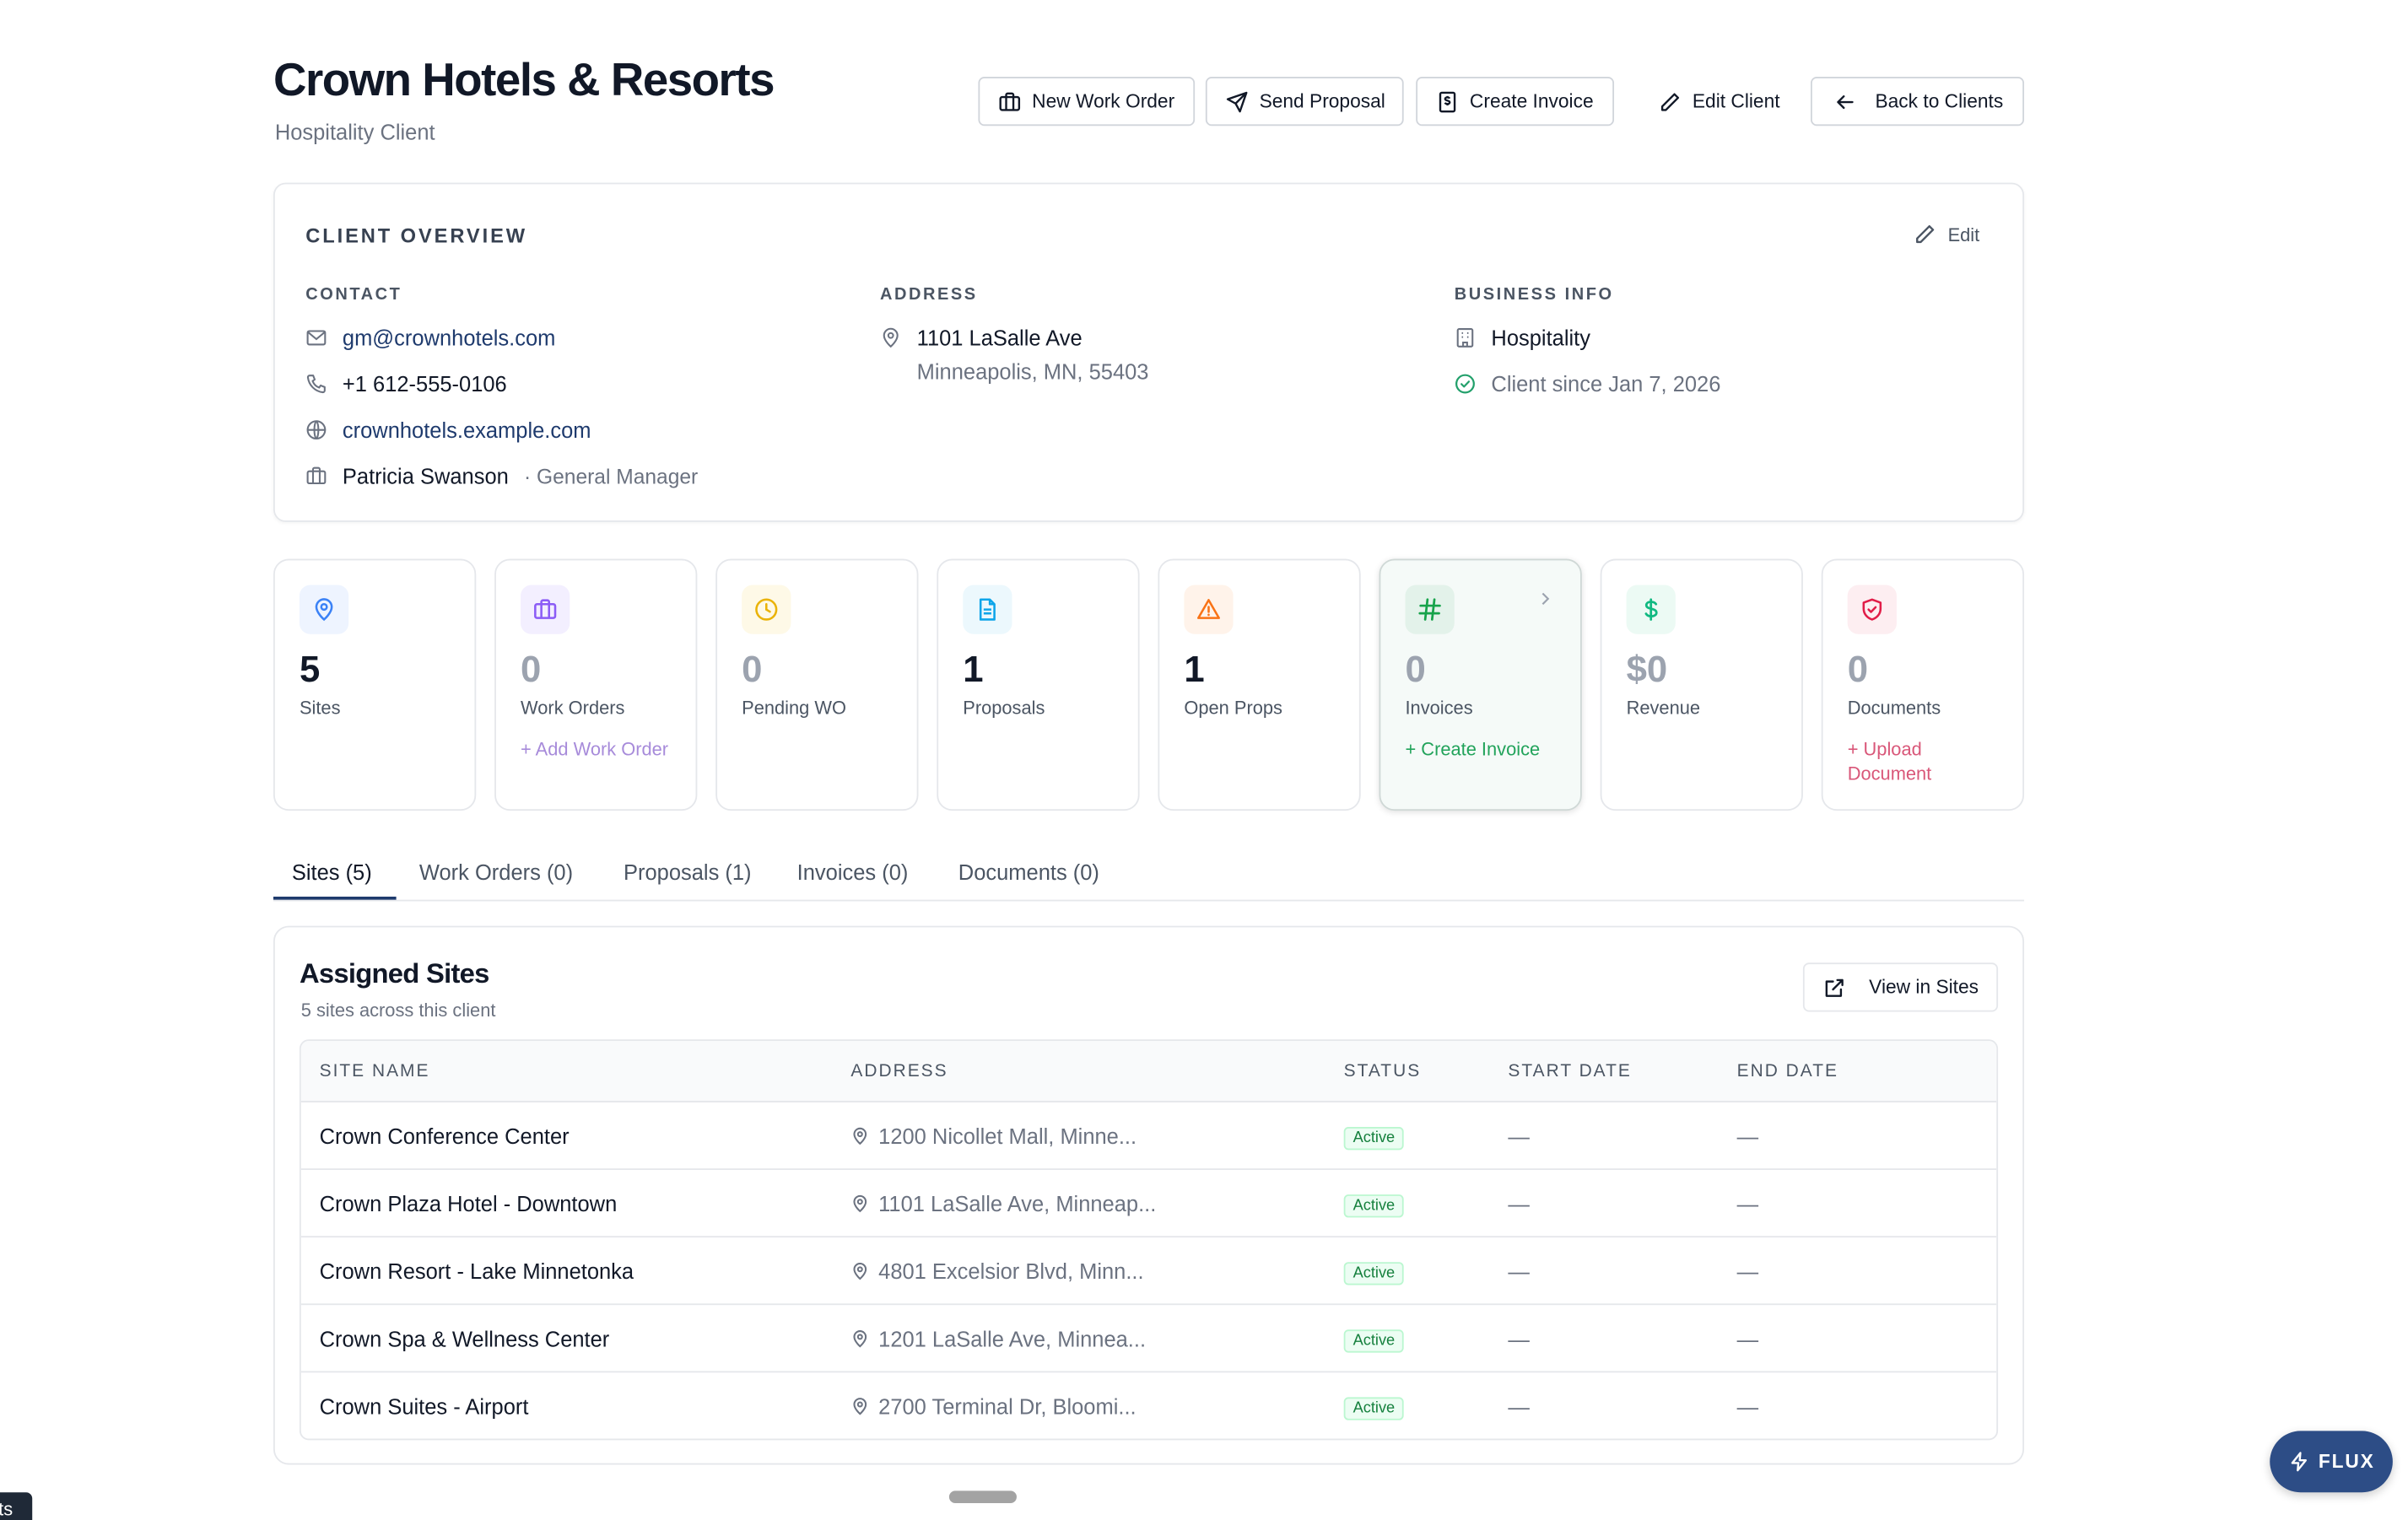 The width and height of the screenshot is (2408, 1520). Describe the element at coordinates (1039, 685) in the screenshot. I see `stat-card-proposals: 1 Proposals` at that location.